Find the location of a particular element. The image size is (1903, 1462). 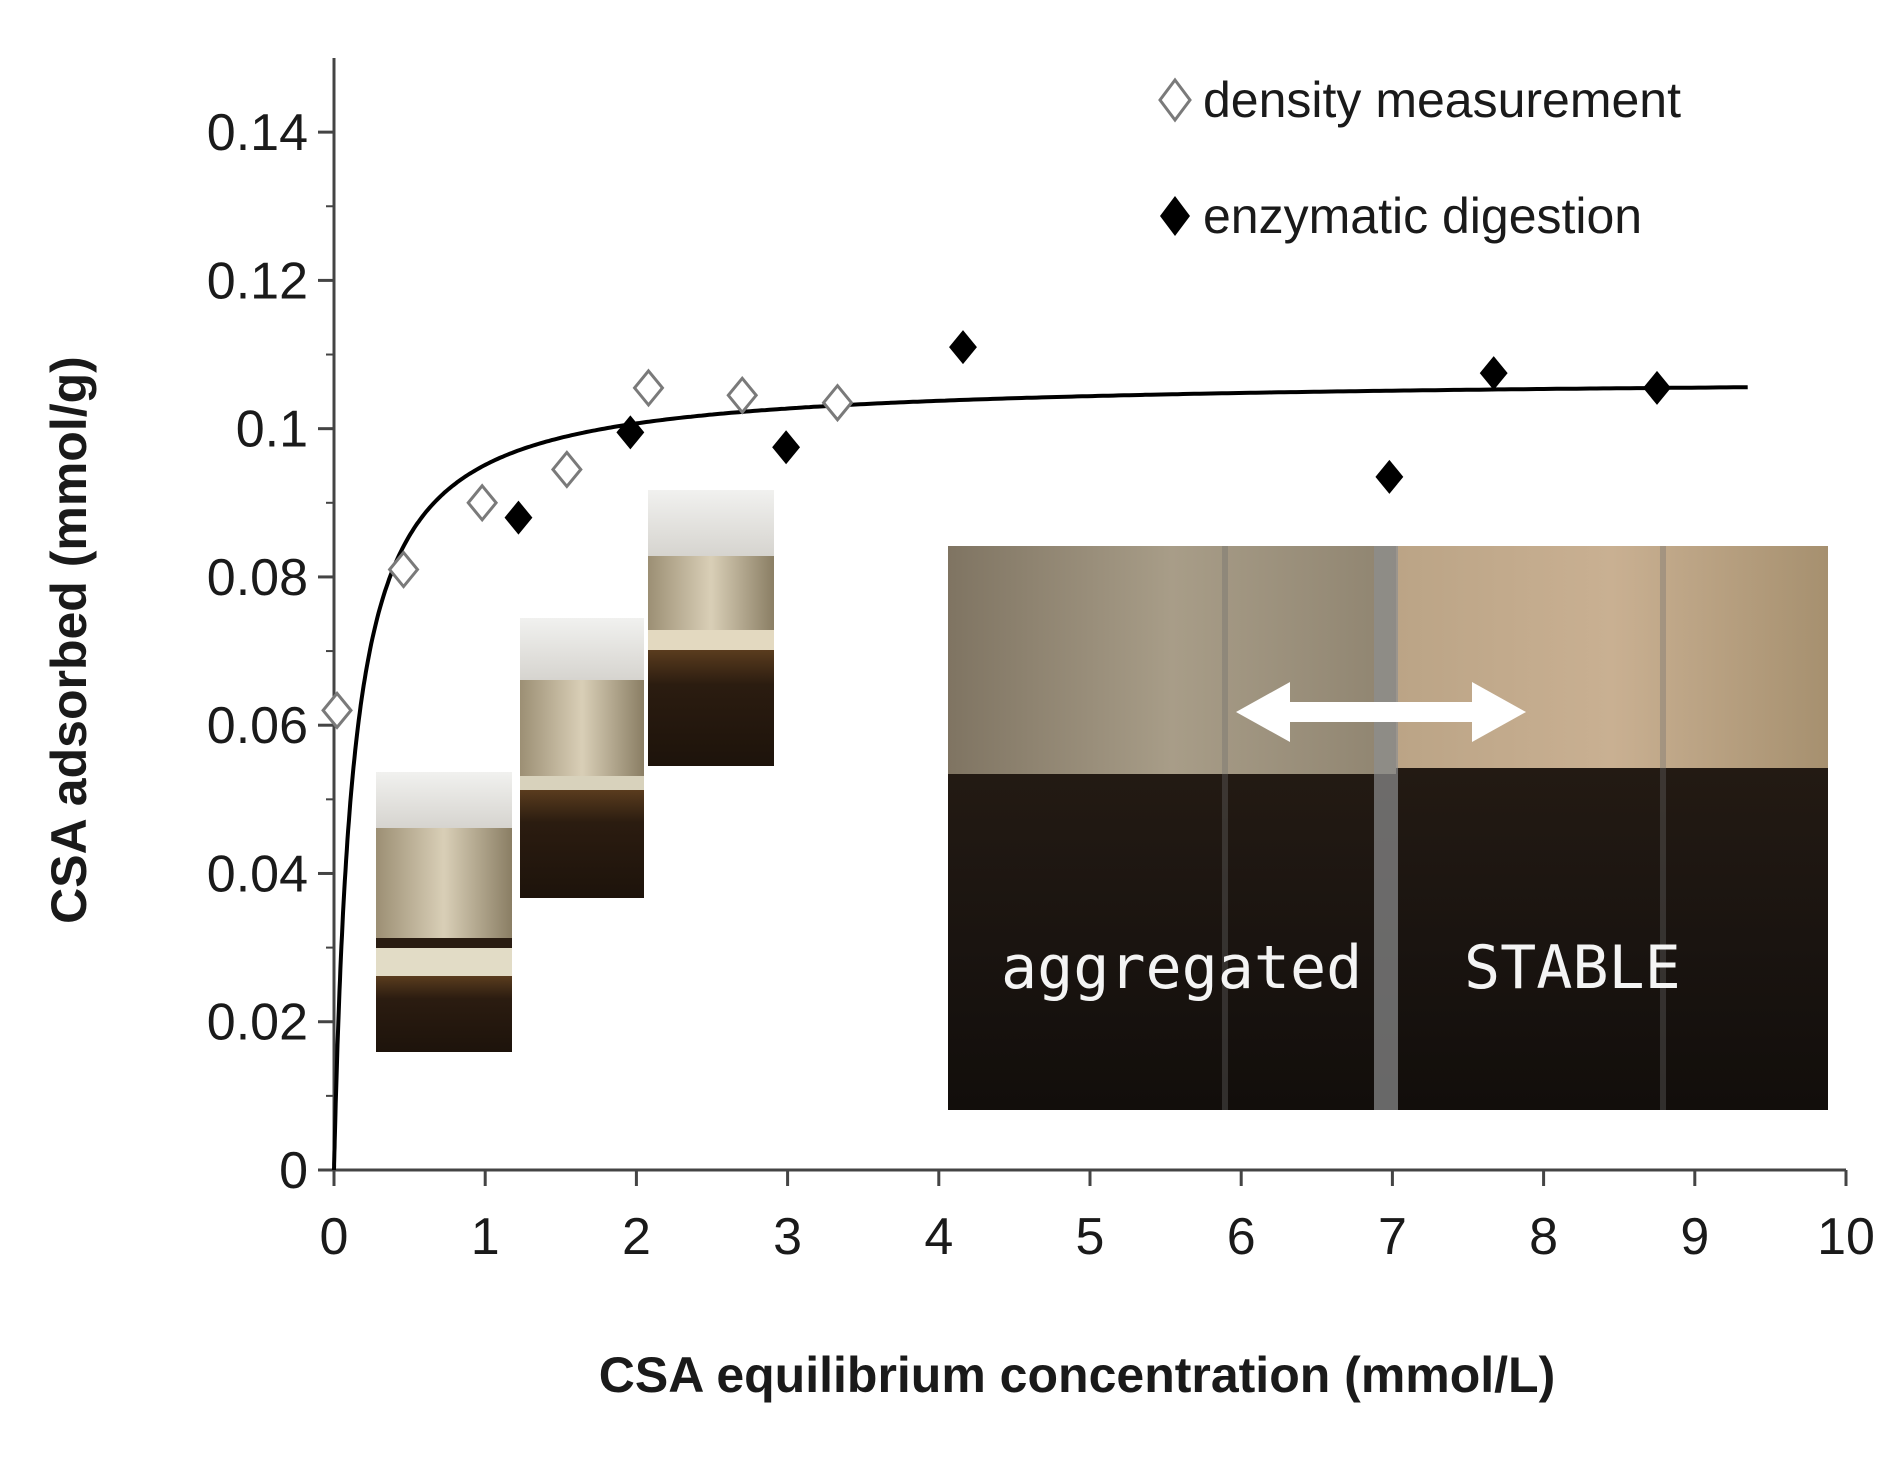

photo-label-aggregated: aggregated is located at coordinates (1181, 968).